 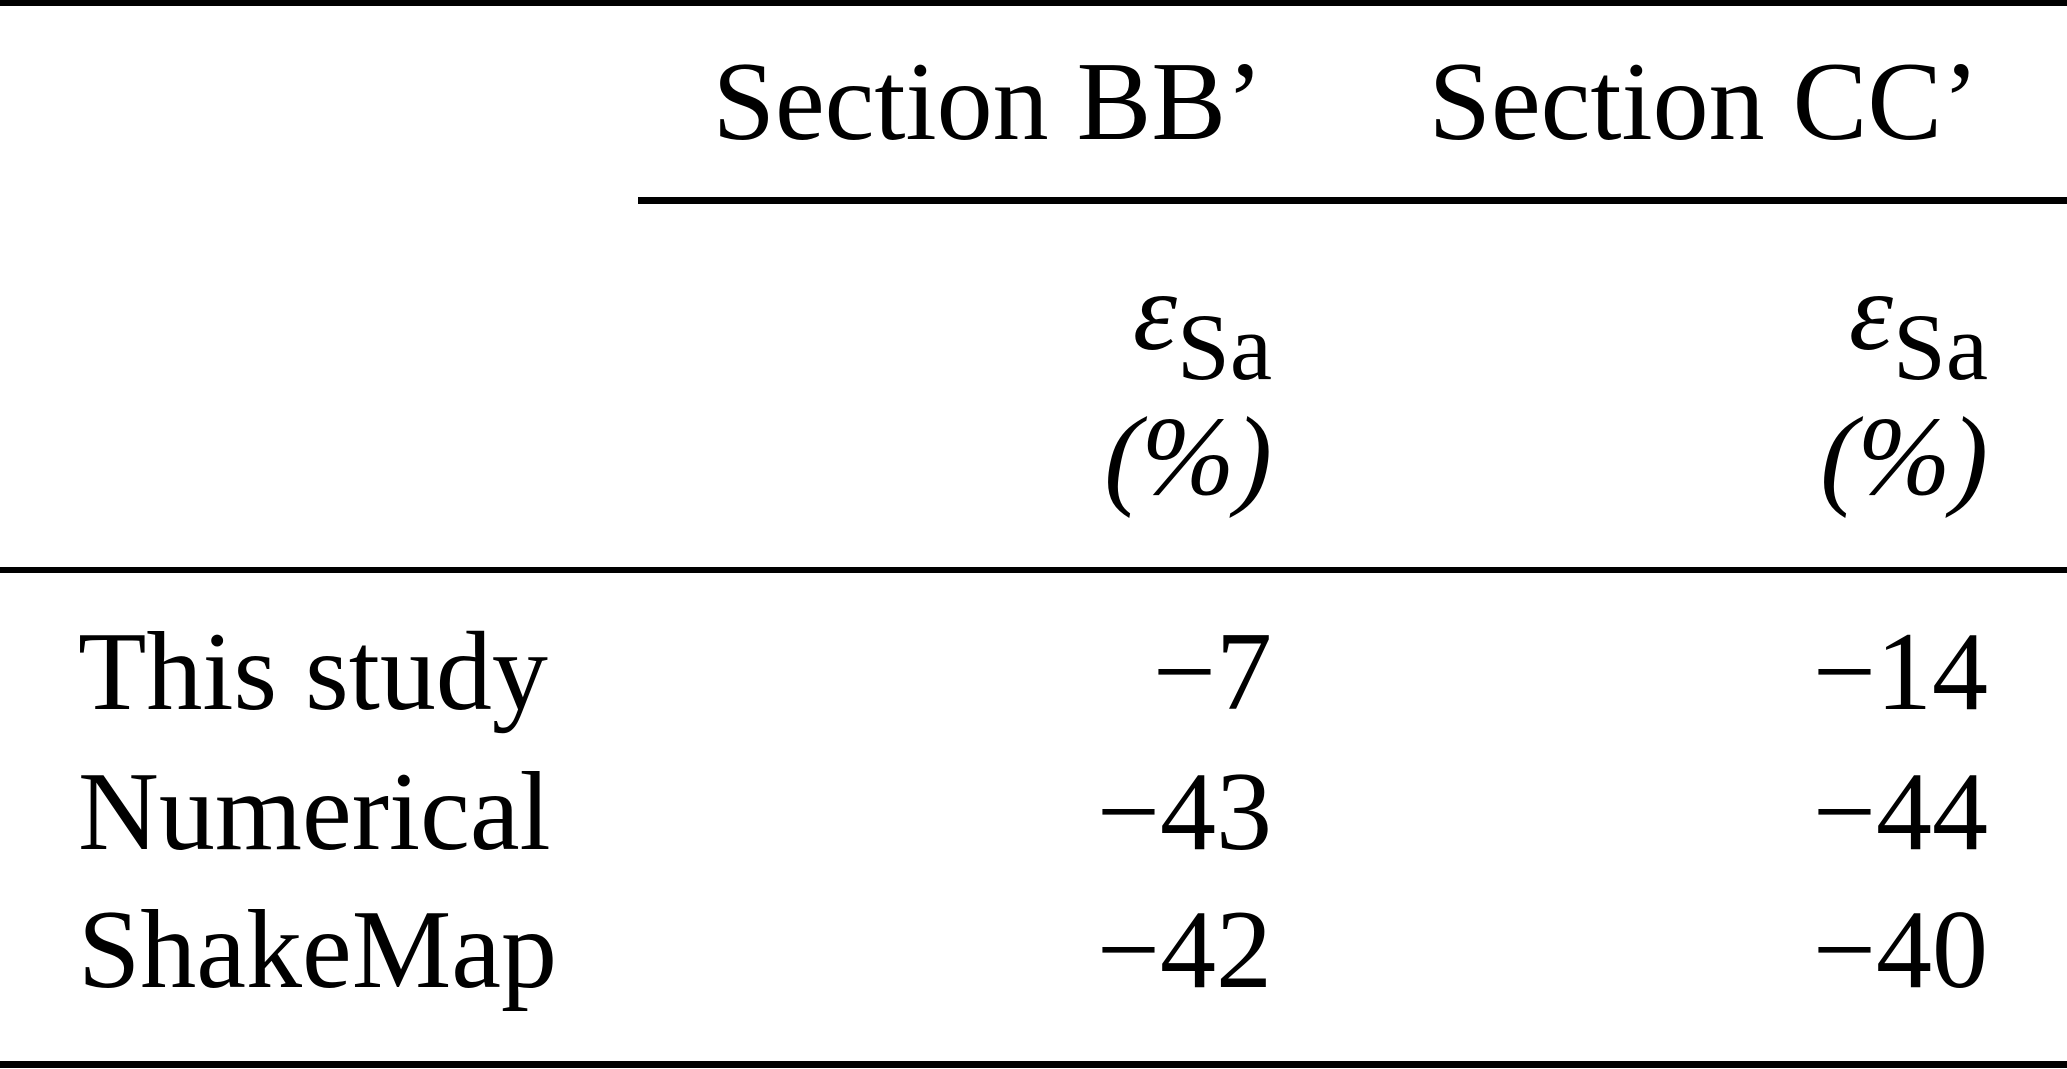 What do you see at coordinates (1900, 672) in the screenshot?
I see `value-this-study-cc: −14` at bounding box center [1900, 672].